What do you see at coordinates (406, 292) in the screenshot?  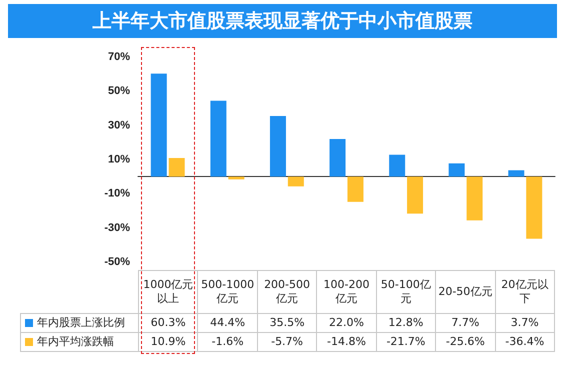 I see `x-tick-label: 50-100亿元` at bounding box center [406, 292].